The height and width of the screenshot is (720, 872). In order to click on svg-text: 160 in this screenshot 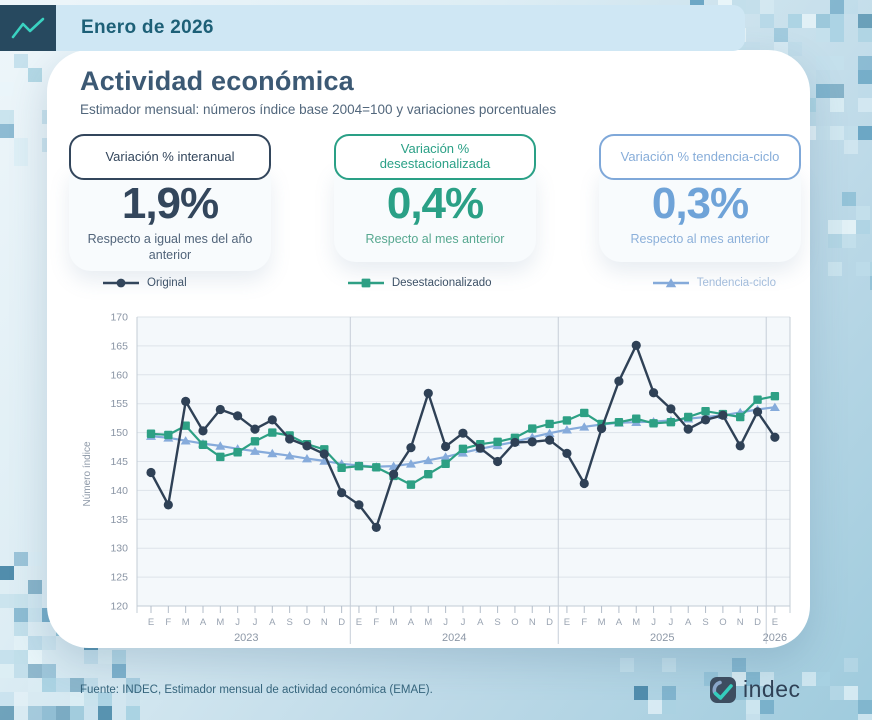, I will do `click(119, 375)`.